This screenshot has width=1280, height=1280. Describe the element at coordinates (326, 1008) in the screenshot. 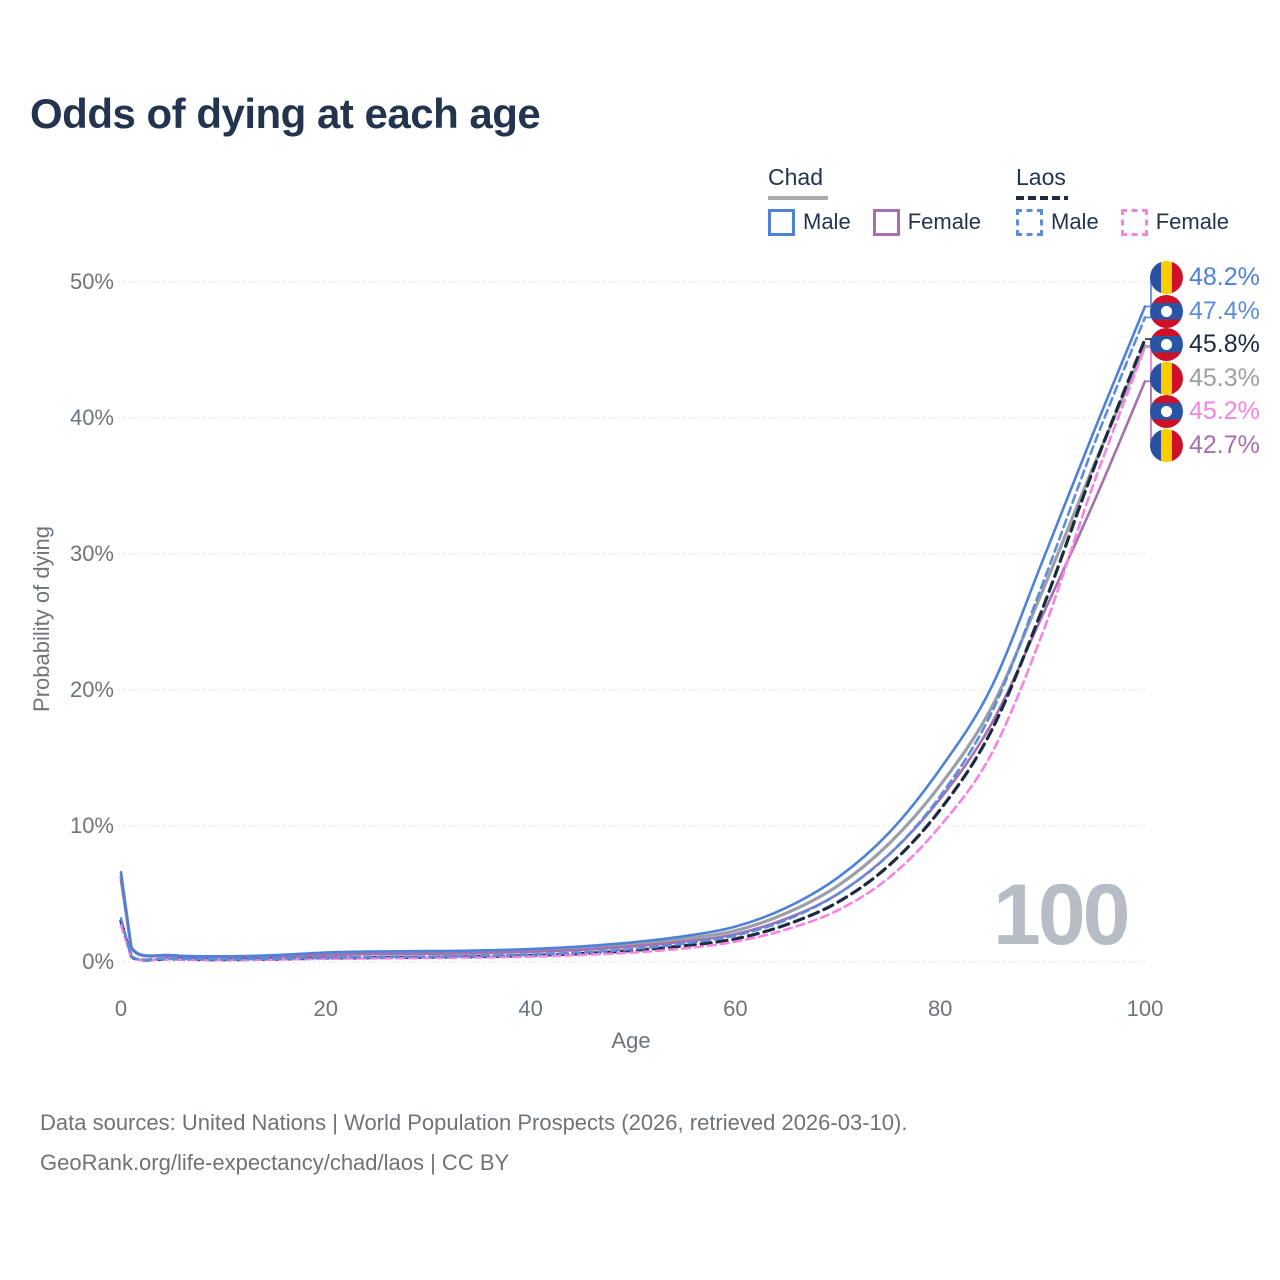

I see `x-tick-label: 20` at that location.